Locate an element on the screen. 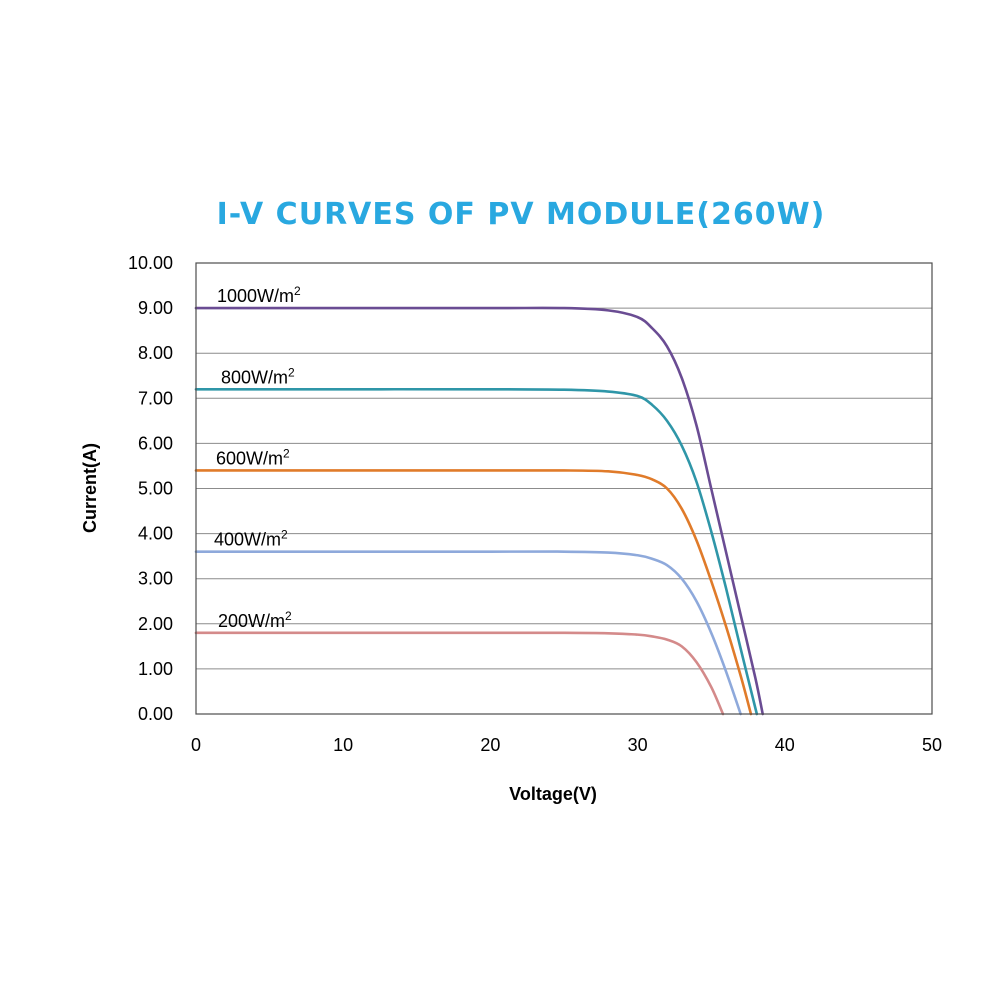 This screenshot has height=1000, width=1000. series-label: 1000W/m2 is located at coordinates (259, 295).